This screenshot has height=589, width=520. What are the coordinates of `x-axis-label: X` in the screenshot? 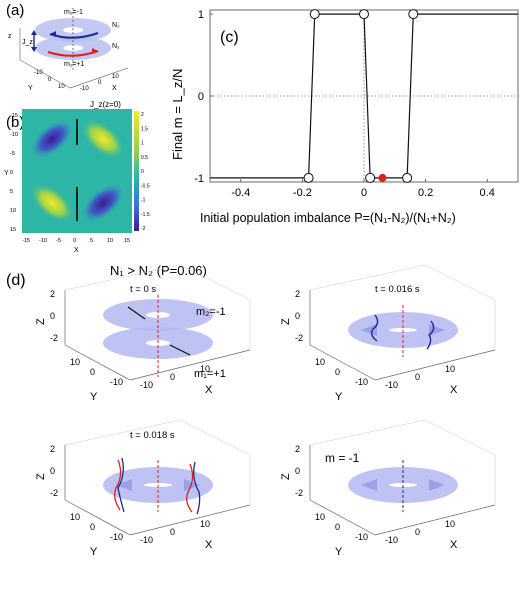 It's located at (209, 390).